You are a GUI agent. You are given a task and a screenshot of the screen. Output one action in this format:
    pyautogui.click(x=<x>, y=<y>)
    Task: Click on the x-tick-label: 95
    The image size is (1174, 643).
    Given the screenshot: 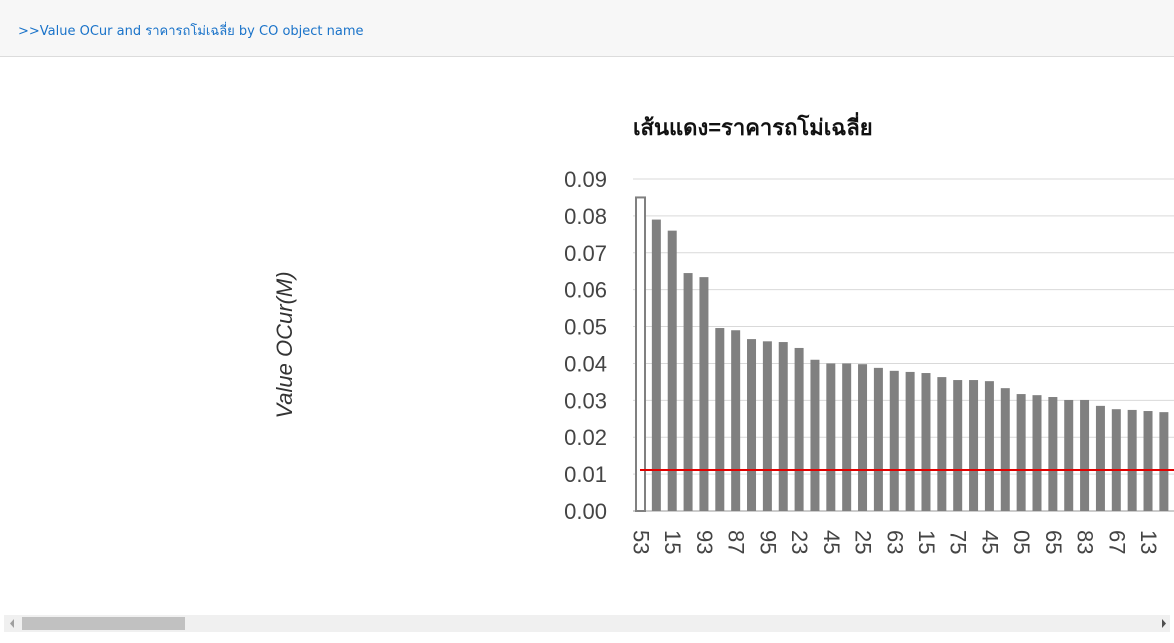 What is the action you would take?
    pyautogui.click(x=767, y=542)
    